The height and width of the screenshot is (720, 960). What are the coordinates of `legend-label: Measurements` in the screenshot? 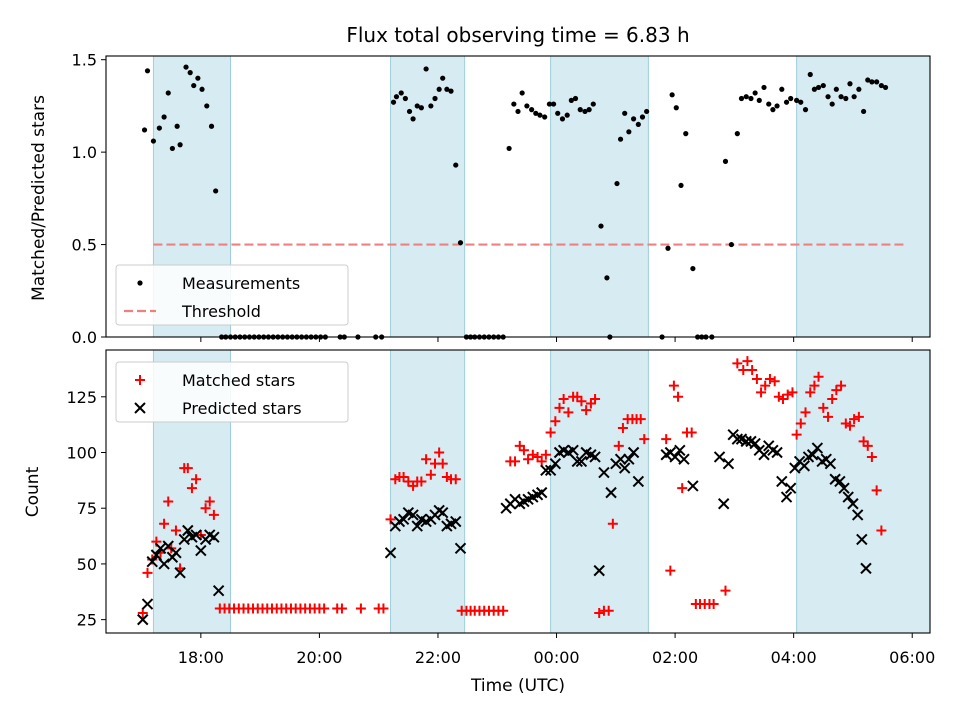 It's located at (241, 283).